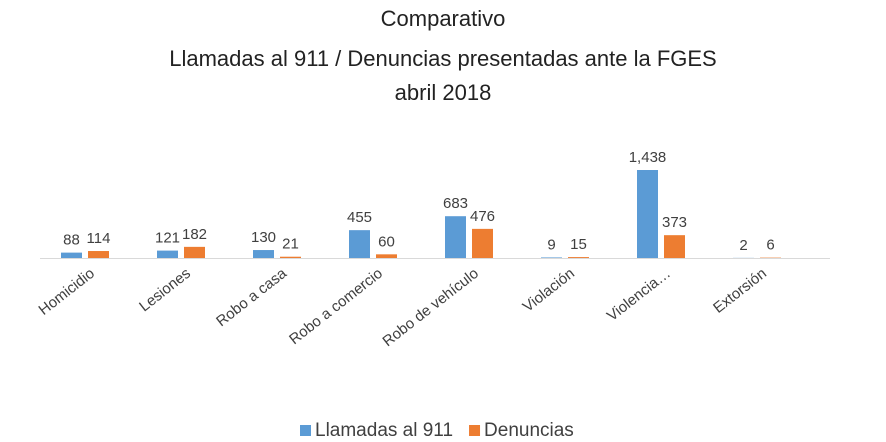 The image size is (886, 442). What do you see at coordinates (770, 245) in the screenshot?
I see `data-label: 6` at bounding box center [770, 245].